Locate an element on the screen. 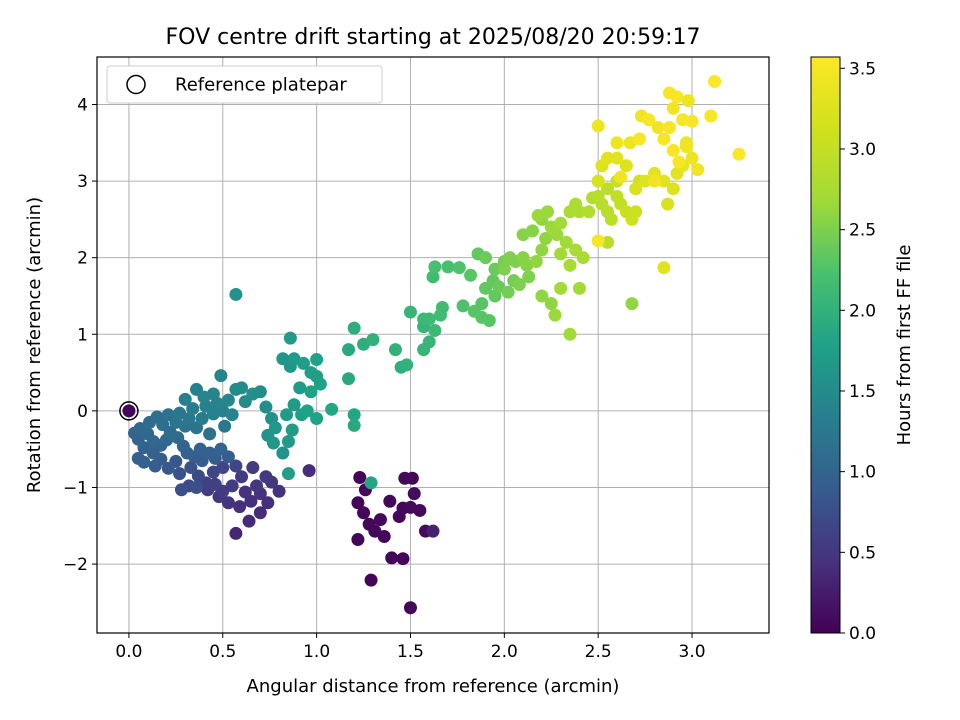  colorbar-tick-label: 3.5 is located at coordinates (862, 69).